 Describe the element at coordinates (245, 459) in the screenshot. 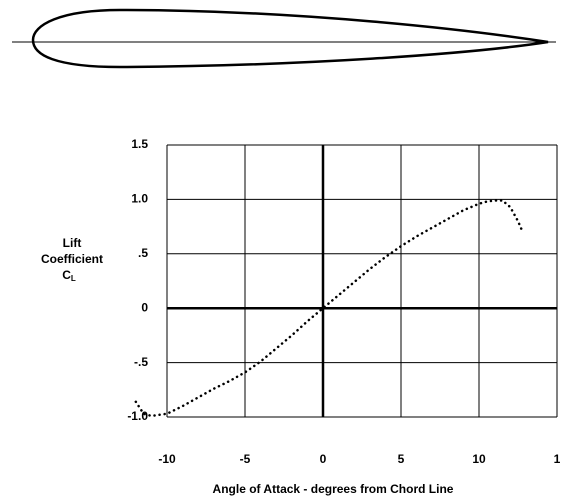

I see `x-tick-label: -5` at that location.